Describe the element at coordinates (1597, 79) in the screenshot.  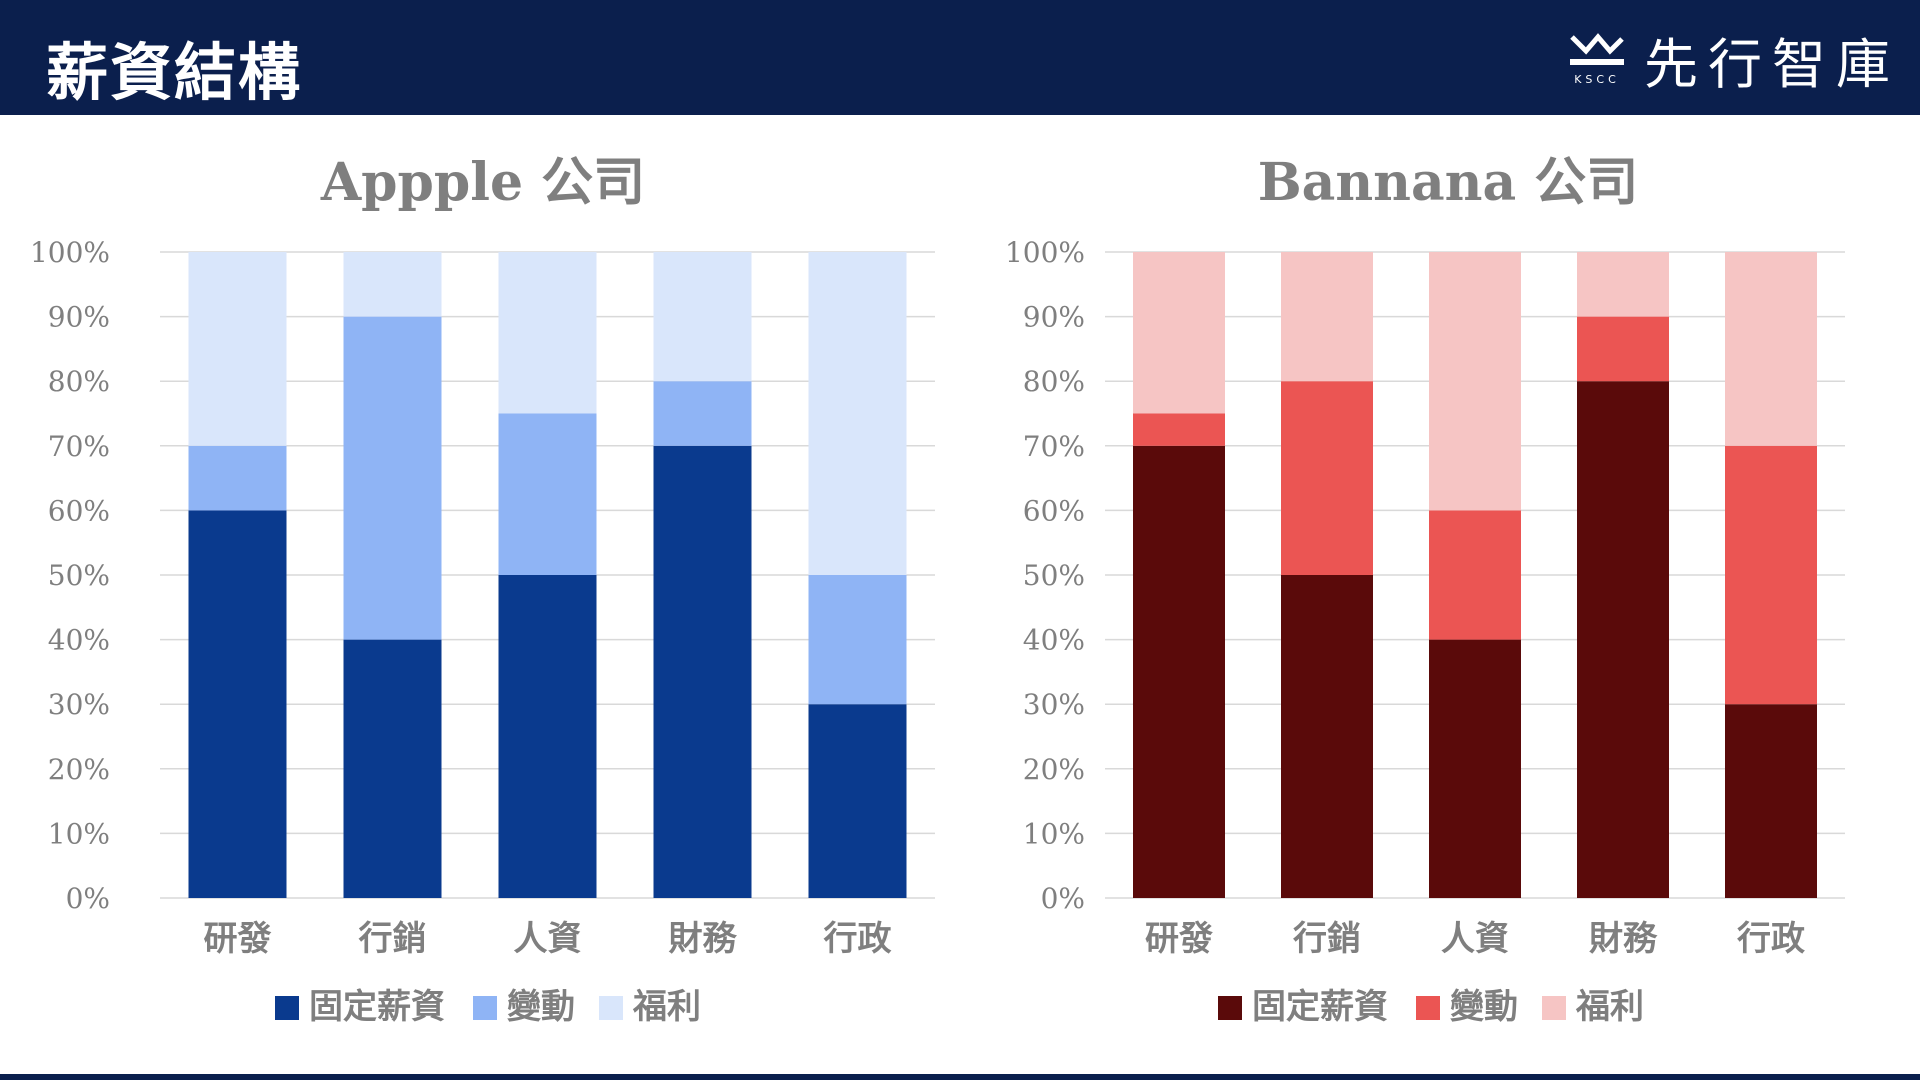
I see `brand-logo-text: KSCC` at that location.